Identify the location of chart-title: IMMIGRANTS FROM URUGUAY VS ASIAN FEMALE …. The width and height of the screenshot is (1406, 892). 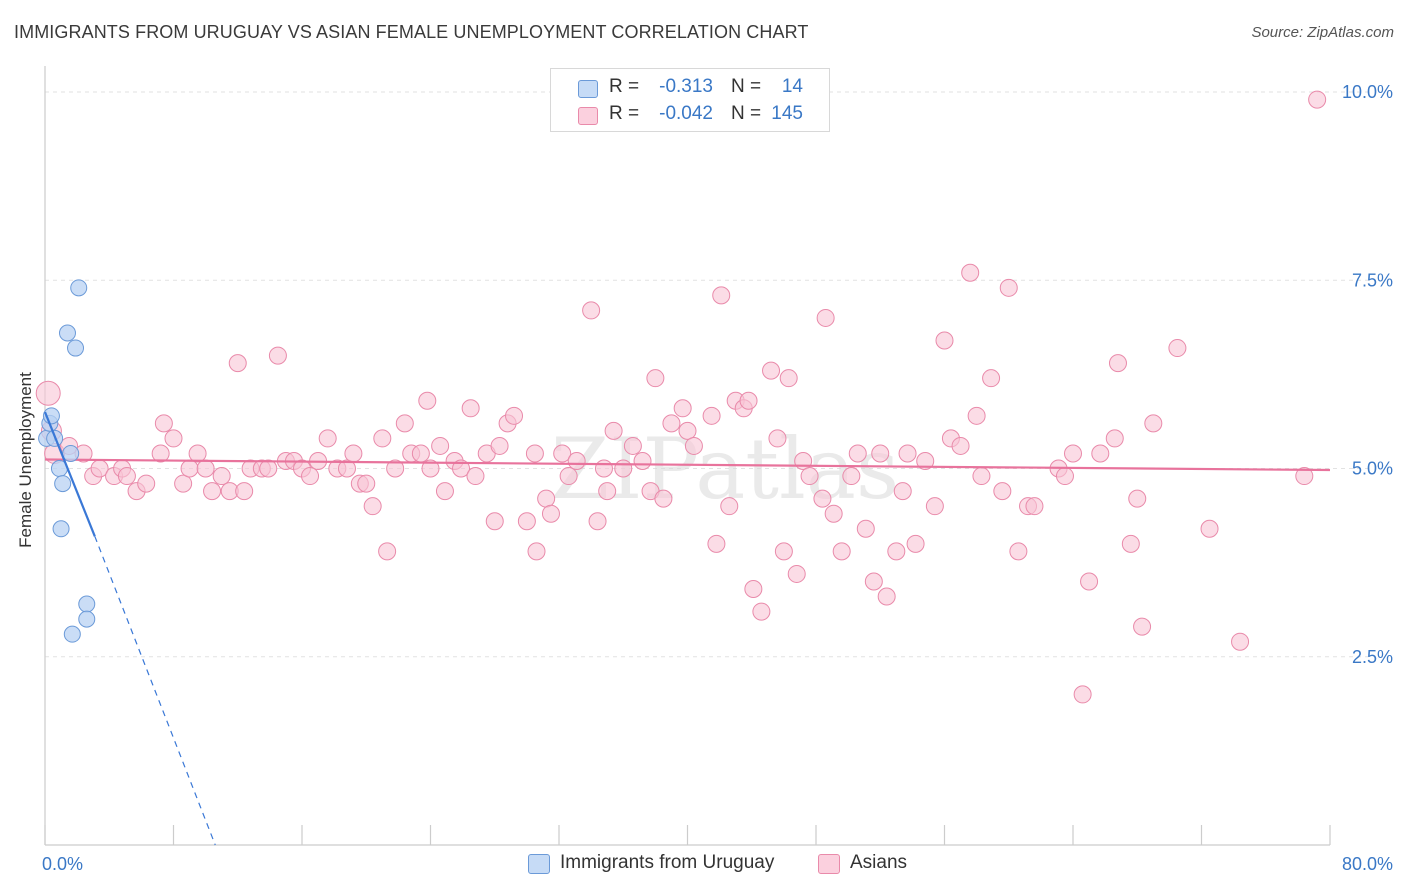
(411, 32).